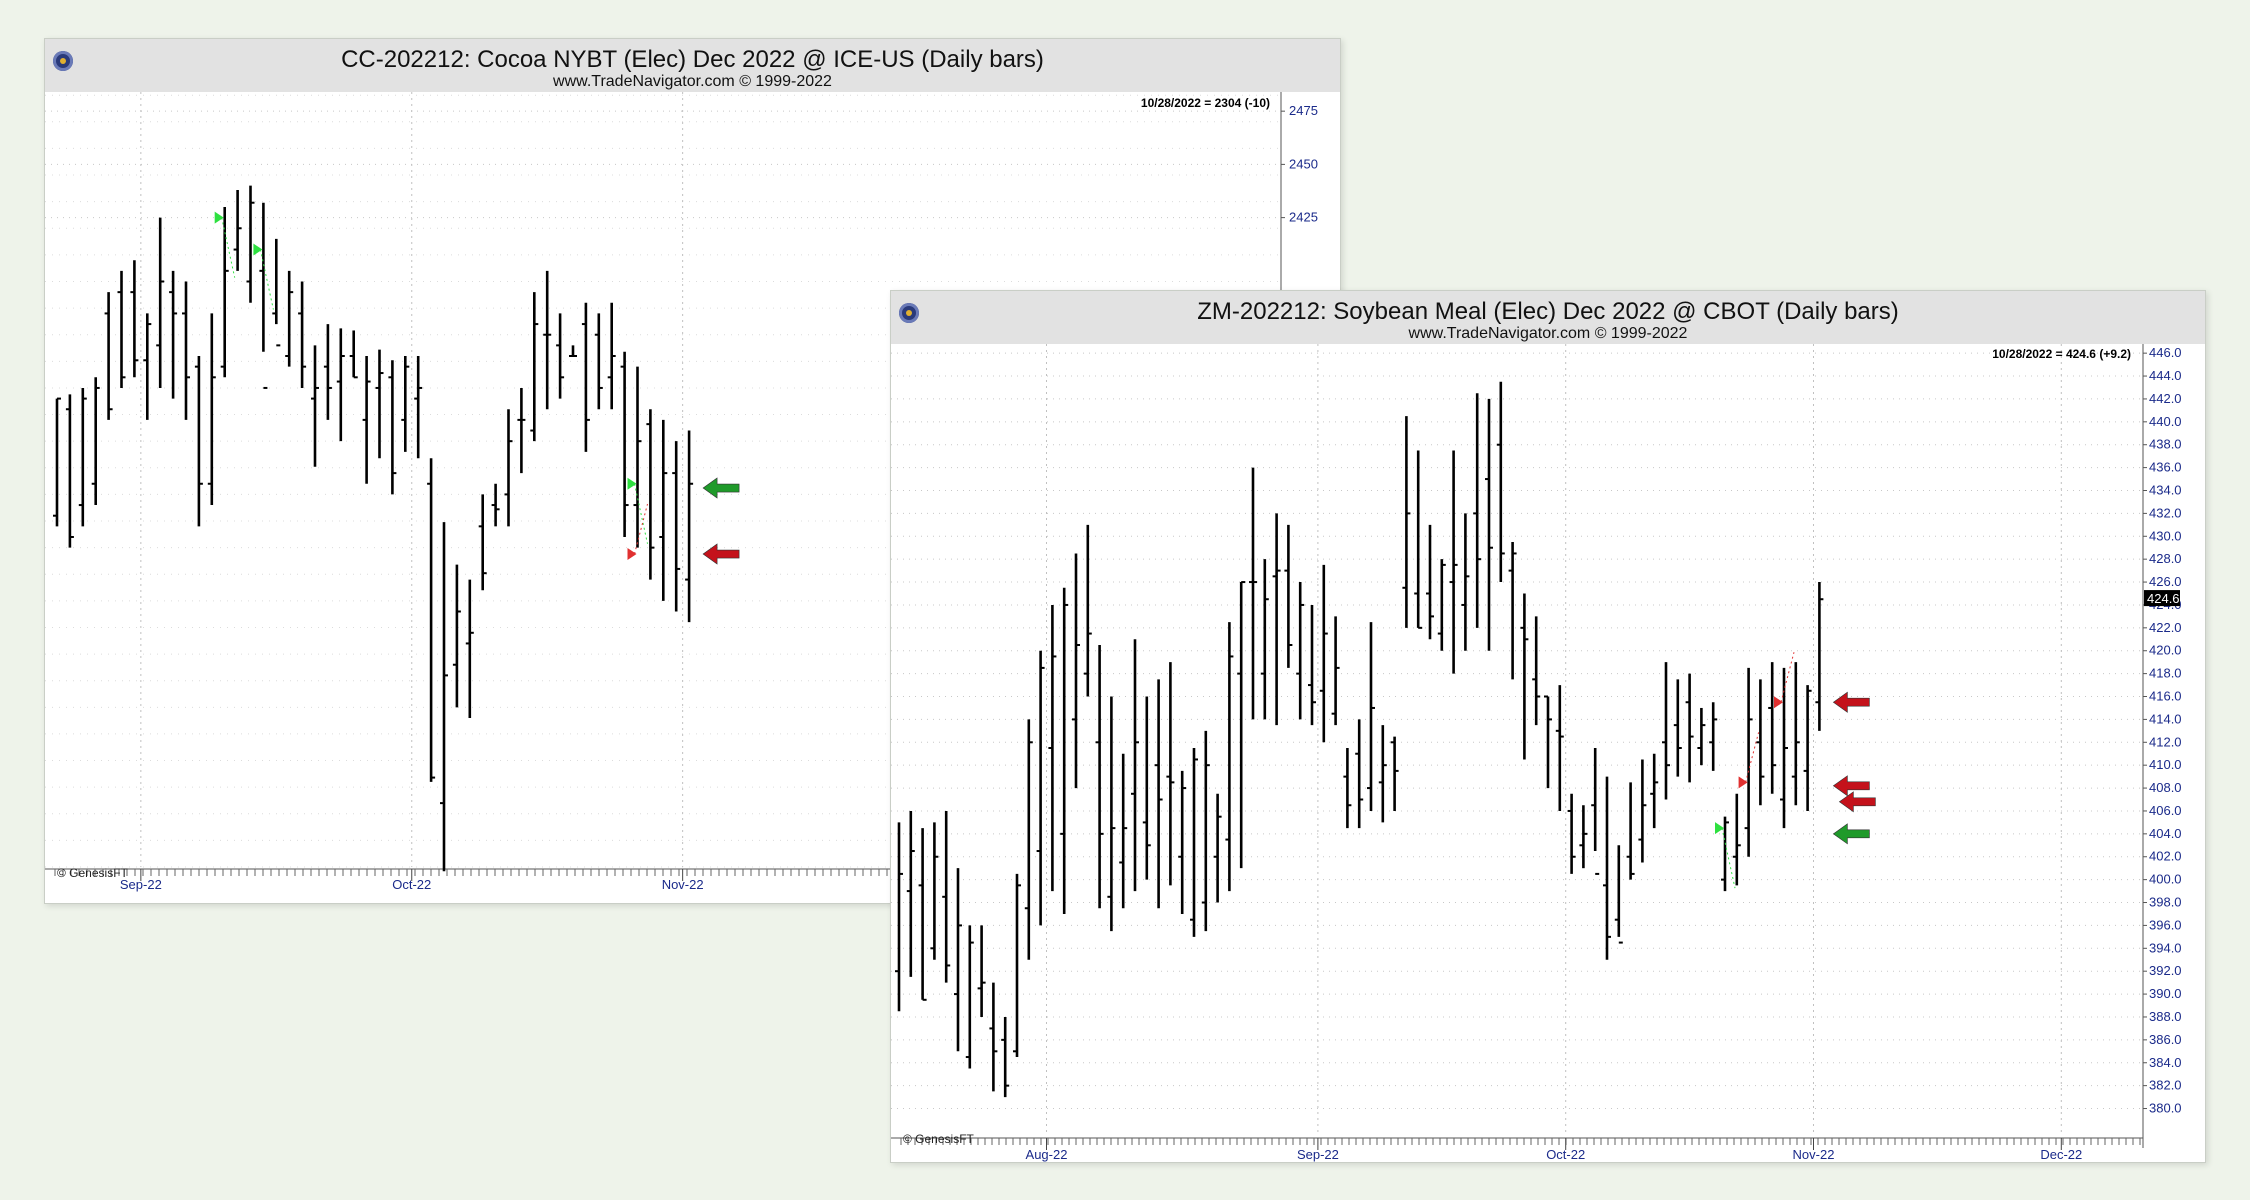 The width and height of the screenshot is (2250, 1200). Describe the element at coordinates (692, 81) in the screenshot. I see `cocoa-chart-subtitle: www.TradeNavigator.com © 1999-2022` at that location.